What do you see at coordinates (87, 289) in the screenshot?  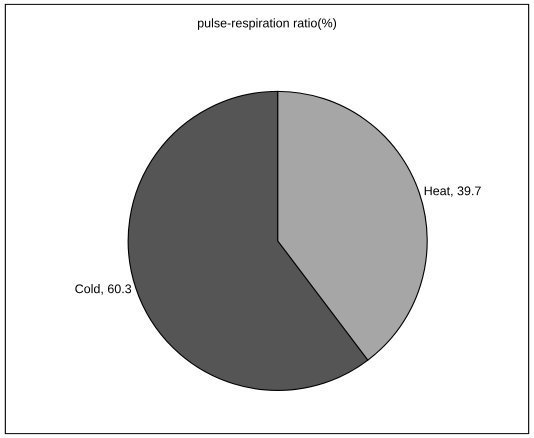 I see `slice-label: Cold` at bounding box center [87, 289].